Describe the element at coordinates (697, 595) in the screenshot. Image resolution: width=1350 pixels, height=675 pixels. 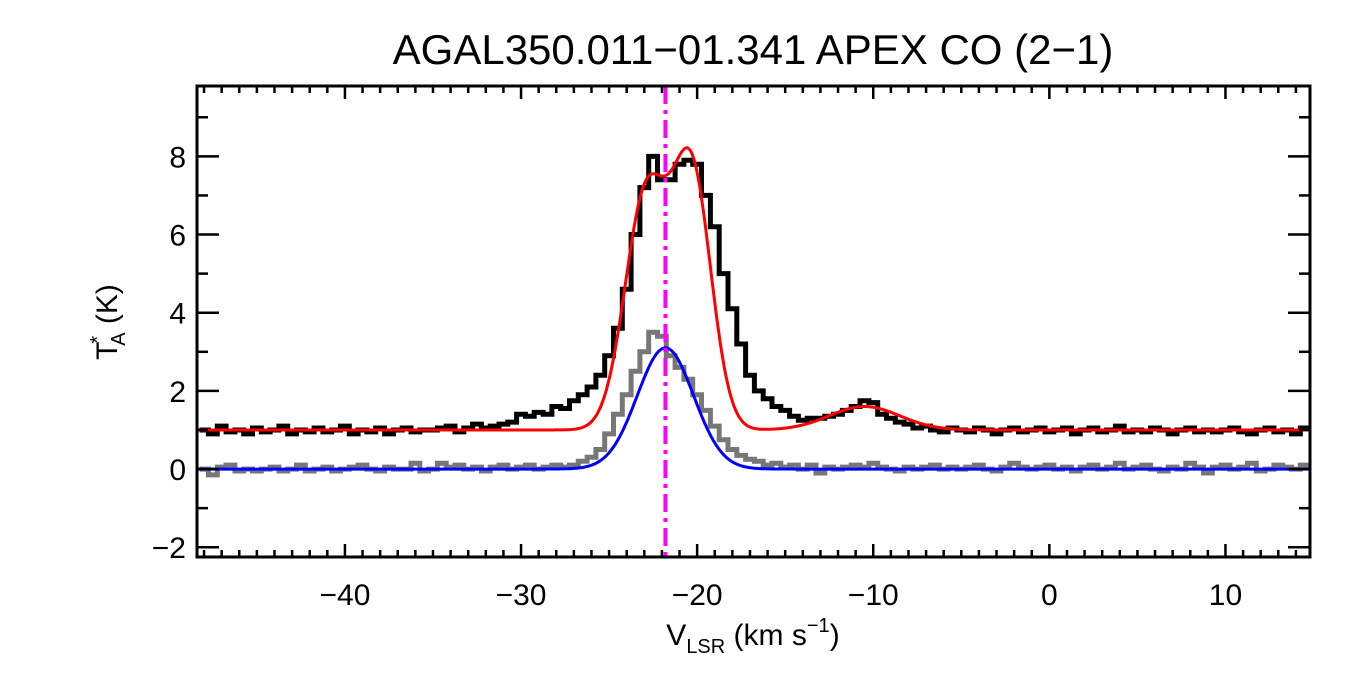
I see `x-tick-label: −20` at that location.